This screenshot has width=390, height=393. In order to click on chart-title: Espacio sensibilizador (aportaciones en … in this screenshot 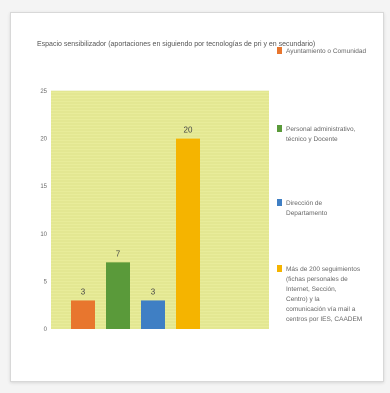, I will do `click(176, 44)`.